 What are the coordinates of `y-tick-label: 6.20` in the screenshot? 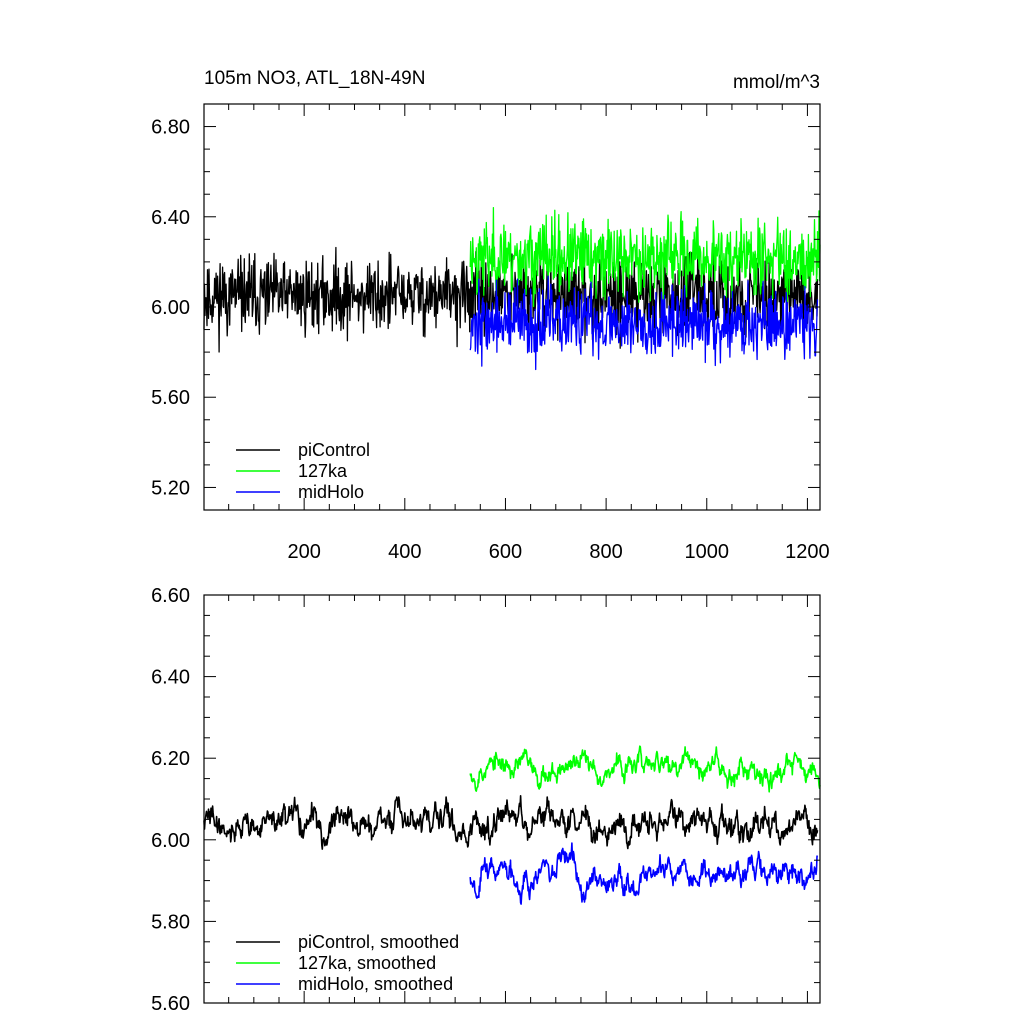 It's located at (170, 759).